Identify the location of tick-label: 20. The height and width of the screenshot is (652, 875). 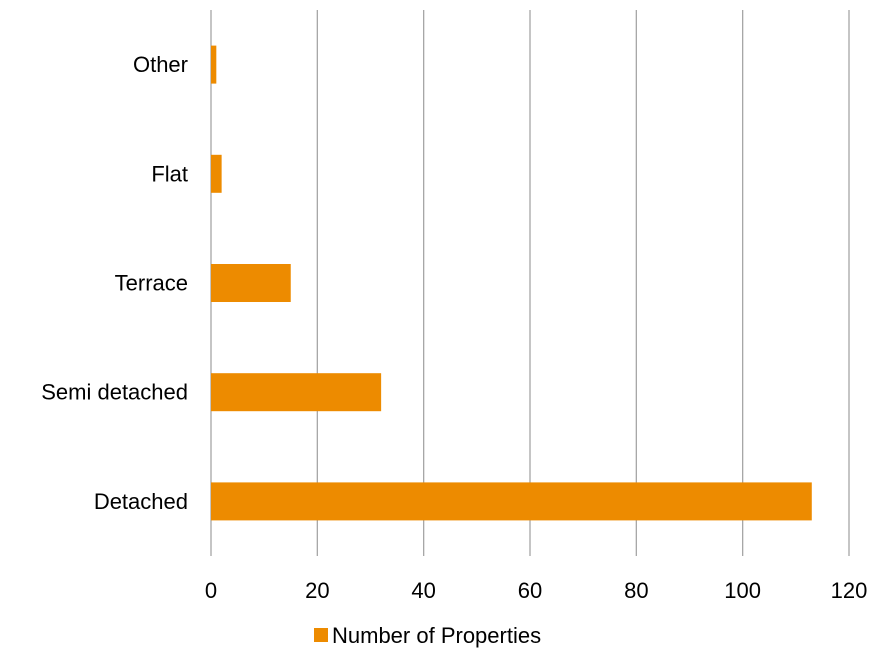
(317, 590).